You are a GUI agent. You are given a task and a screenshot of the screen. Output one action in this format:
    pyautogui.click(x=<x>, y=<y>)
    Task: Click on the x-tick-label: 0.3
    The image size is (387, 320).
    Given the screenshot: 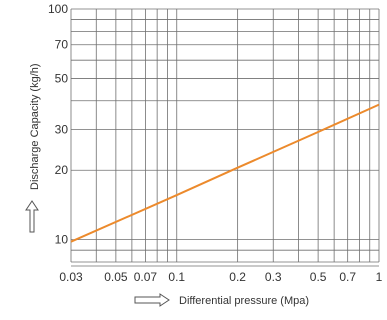 What is the action you would take?
    pyautogui.click(x=273, y=277)
    